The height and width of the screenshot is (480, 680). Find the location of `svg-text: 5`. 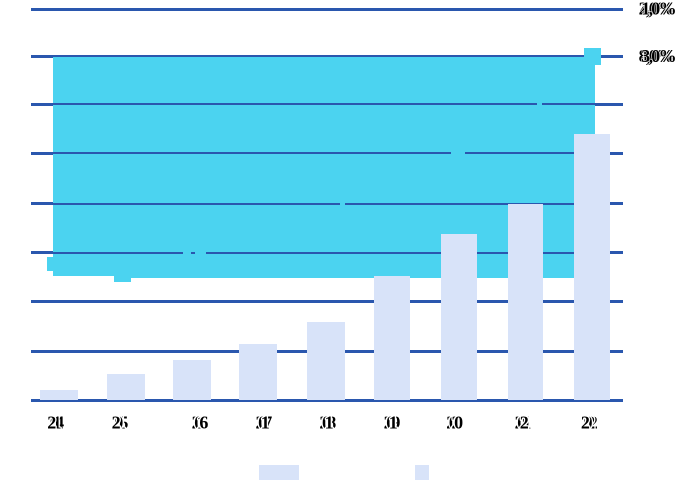

svg-text: 5 is located at coordinates (123, 423).